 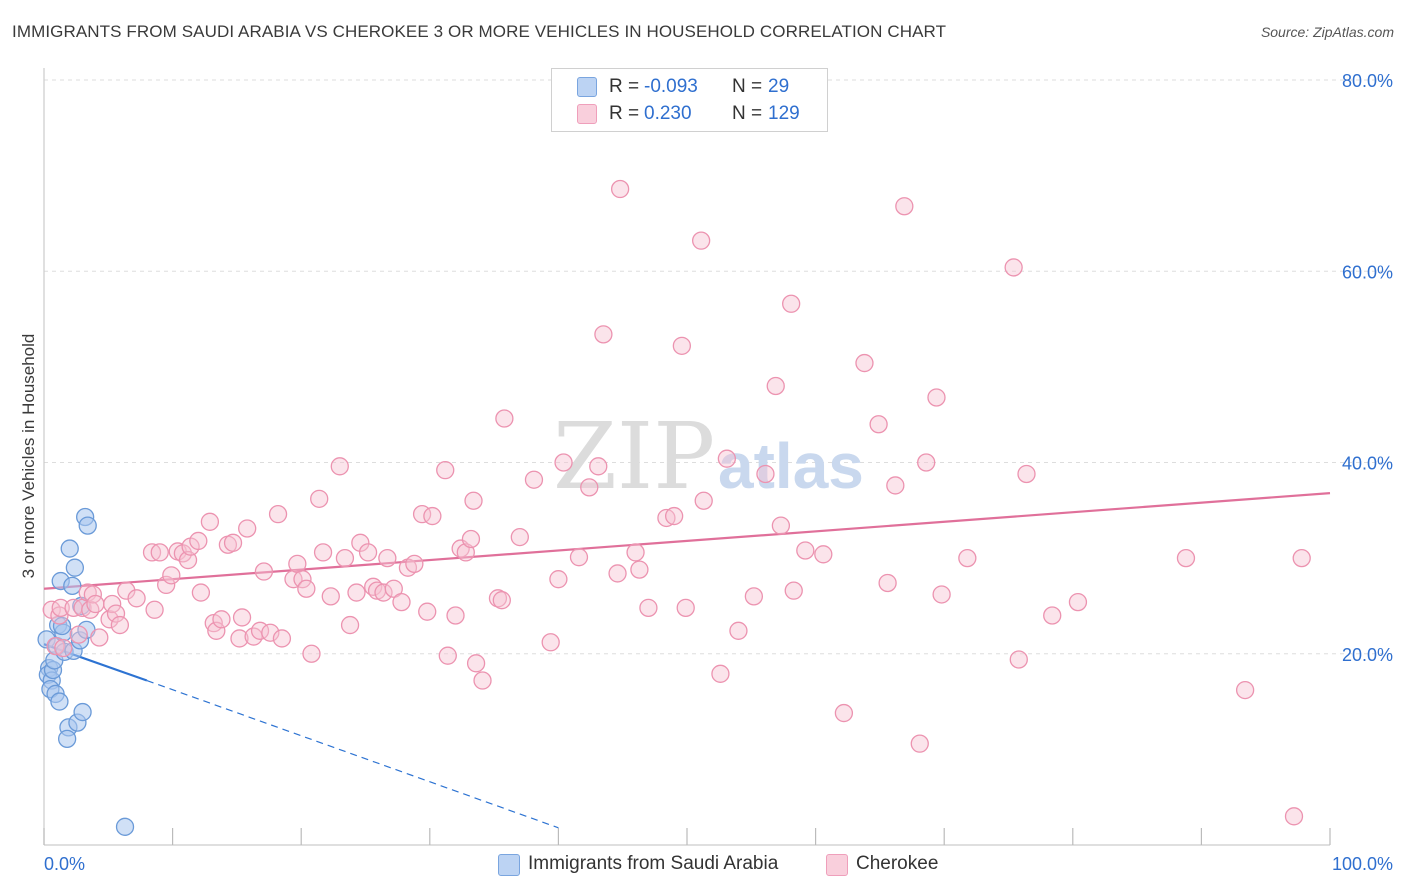 What do you see at coordinates (779, 86) in the screenshot?
I see `n-value: 29` at bounding box center [779, 86].